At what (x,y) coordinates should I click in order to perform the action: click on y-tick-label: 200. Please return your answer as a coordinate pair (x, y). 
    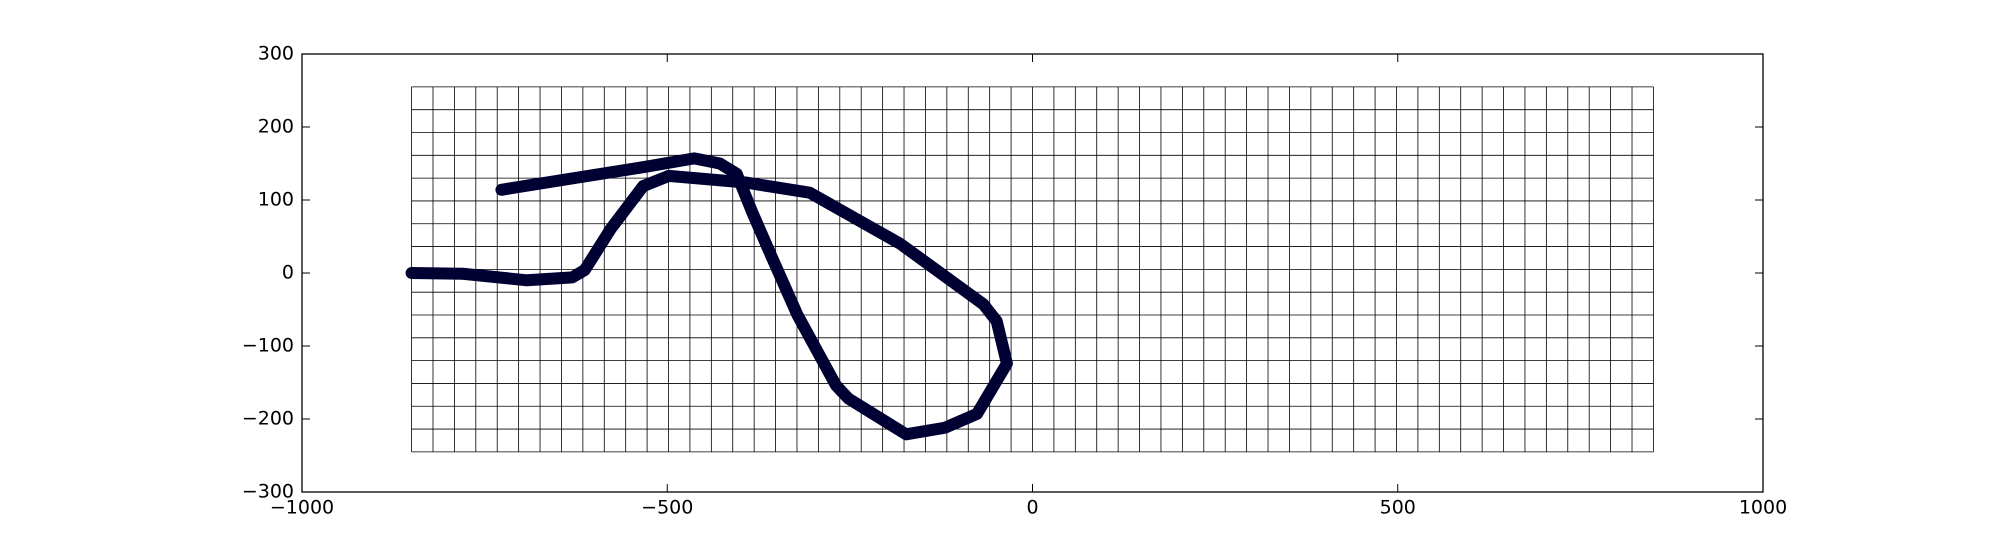
    Looking at the image, I should click on (276, 127).